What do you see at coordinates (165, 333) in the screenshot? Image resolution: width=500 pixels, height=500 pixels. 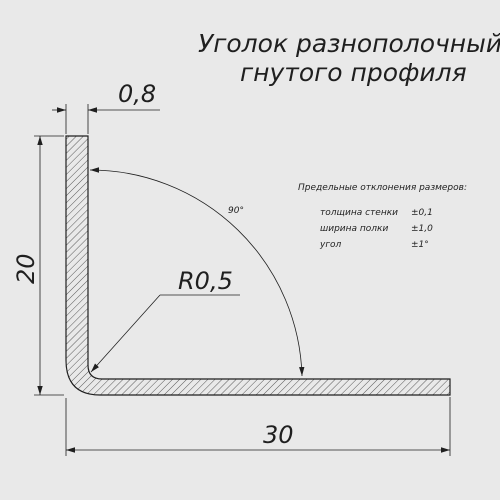 I see `radius-leader` at bounding box center [165, 333].